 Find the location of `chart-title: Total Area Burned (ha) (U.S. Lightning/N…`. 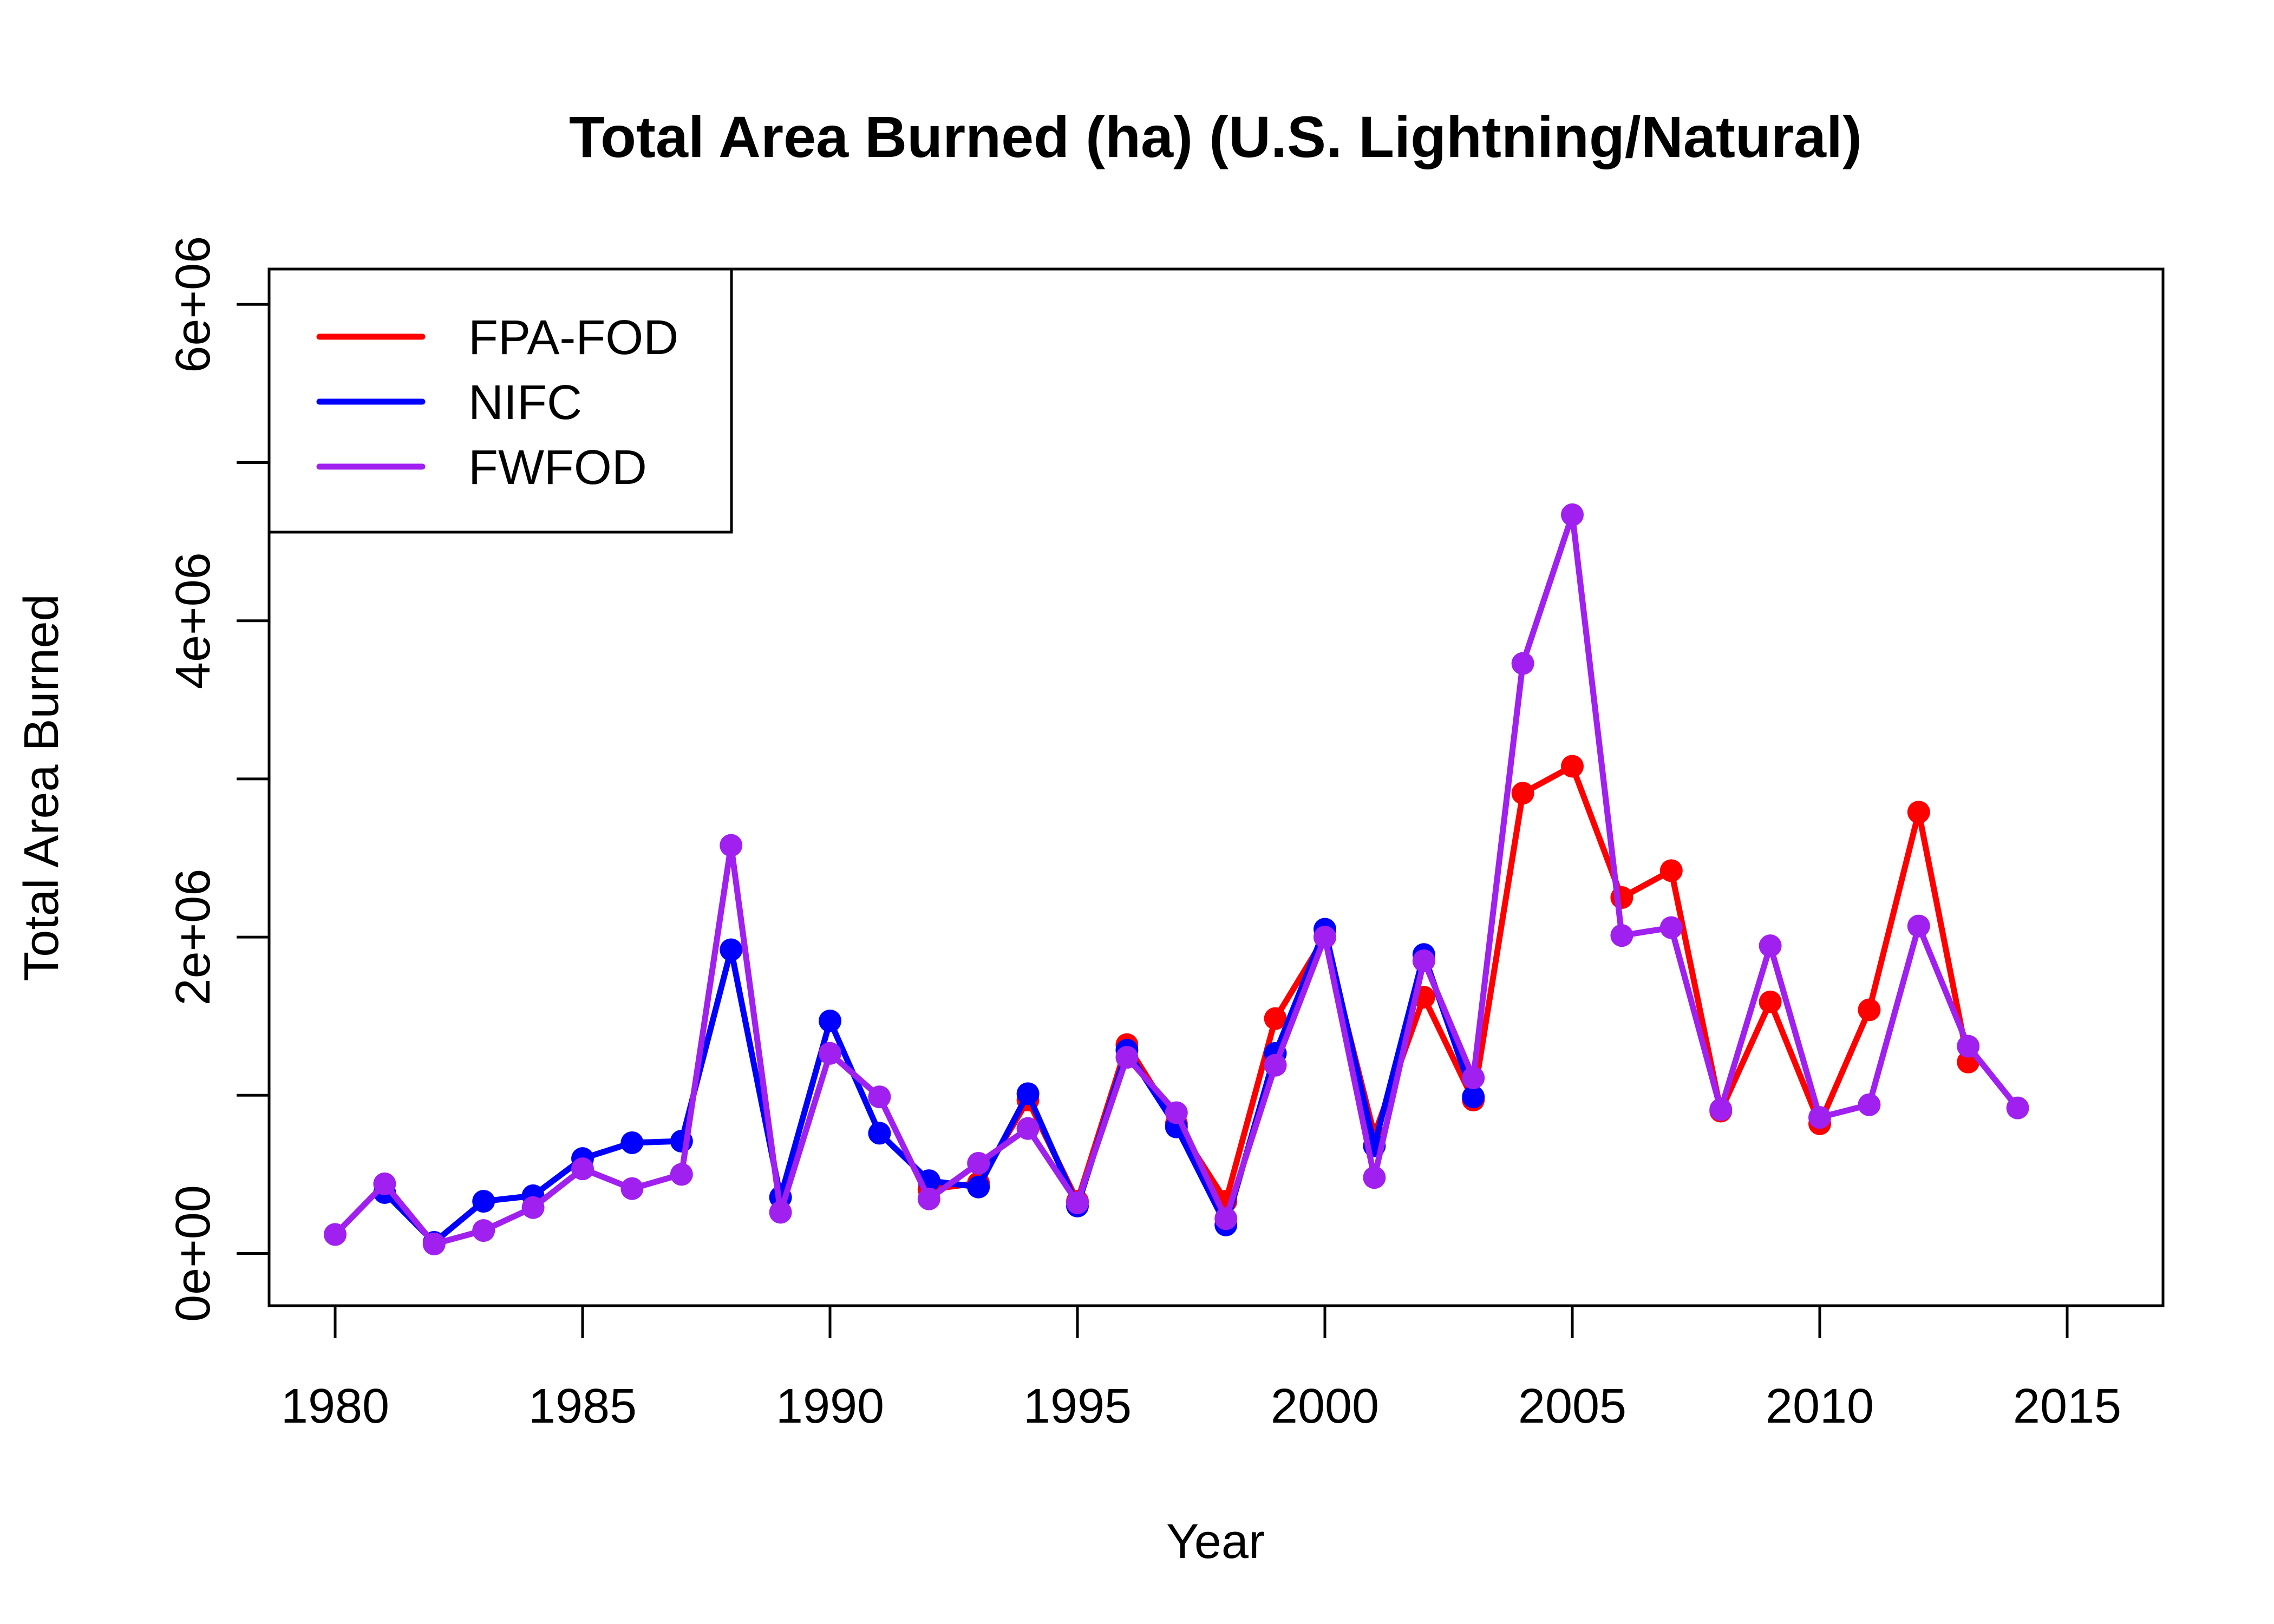

chart-title: Total Area Burned (ha) (U.S. Lightning/N… is located at coordinates (1216, 136).